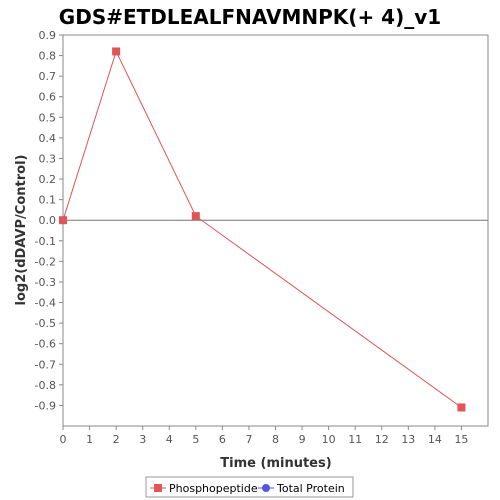 This screenshot has height=500, width=500. What do you see at coordinates (45, 385) in the screenshot?
I see `y-tick-label: -0.8` at bounding box center [45, 385].